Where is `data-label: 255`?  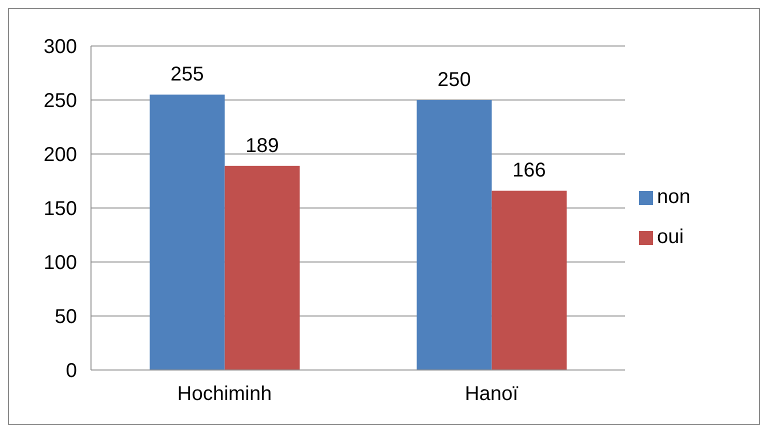
data-label: 255 is located at coordinates (187, 75).